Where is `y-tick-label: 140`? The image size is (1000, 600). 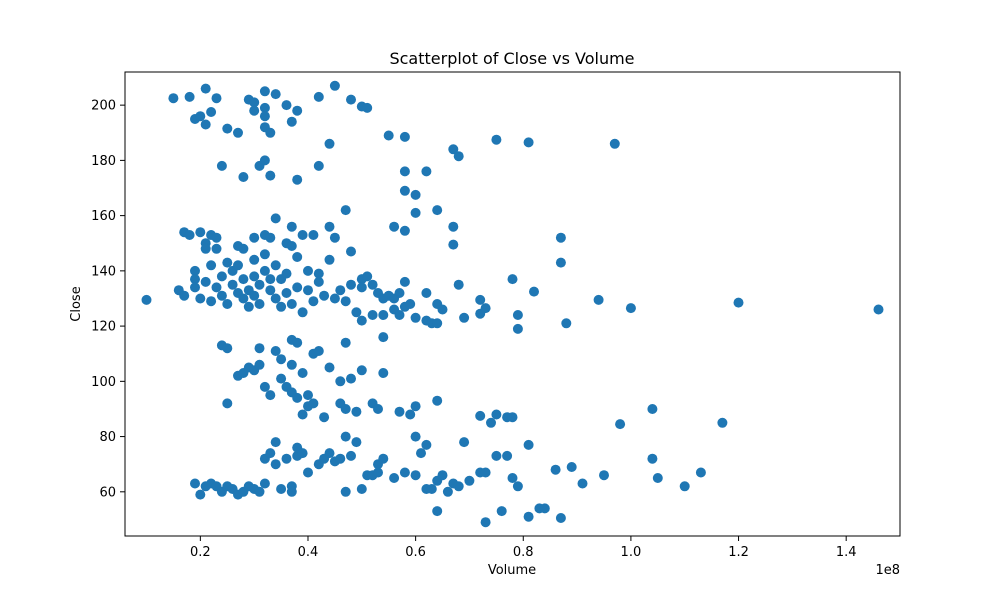
y-tick-label: 140 is located at coordinates (103, 271).